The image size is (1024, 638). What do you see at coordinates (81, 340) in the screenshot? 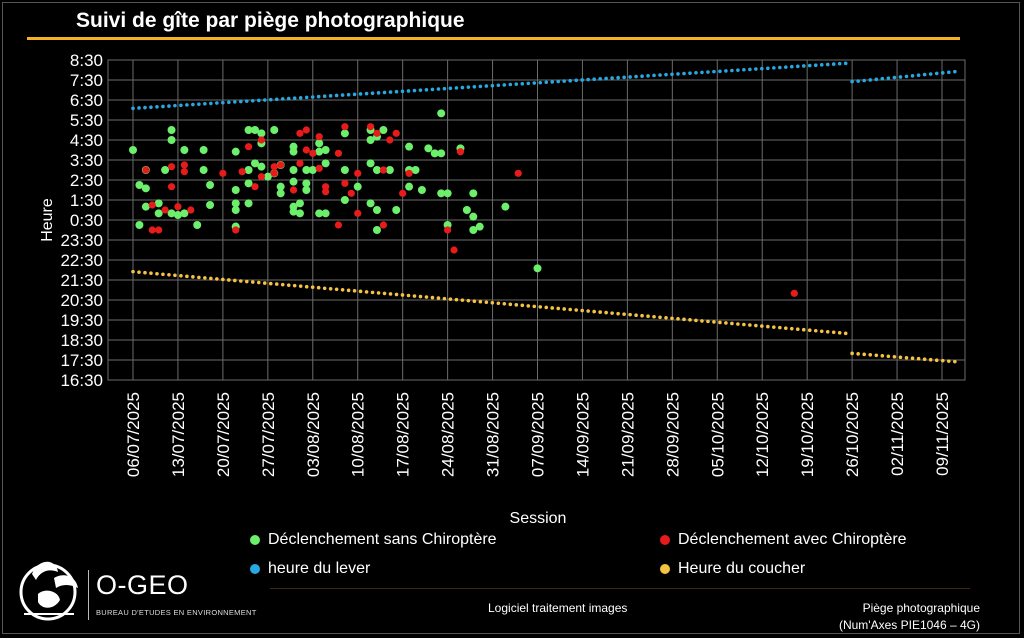
I see `y-tick-label: 18:30` at bounding box center [81, 340].